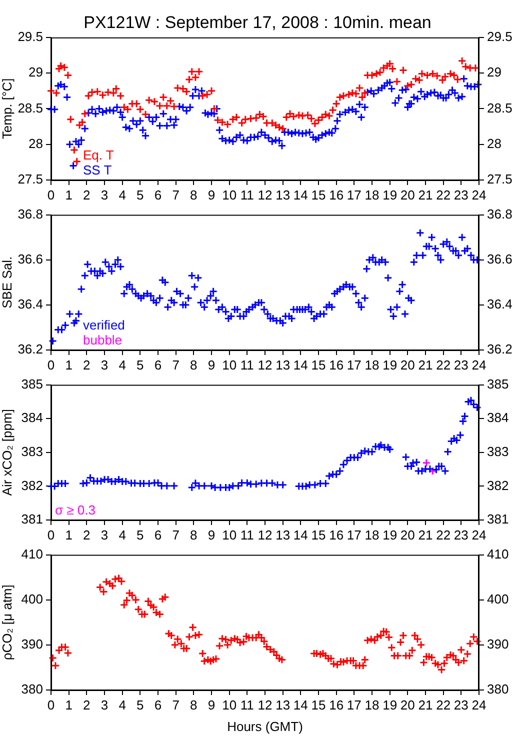 This screenshot has height=739, width=515. I want to click on series-label: Eq. T, so click(98, 155).